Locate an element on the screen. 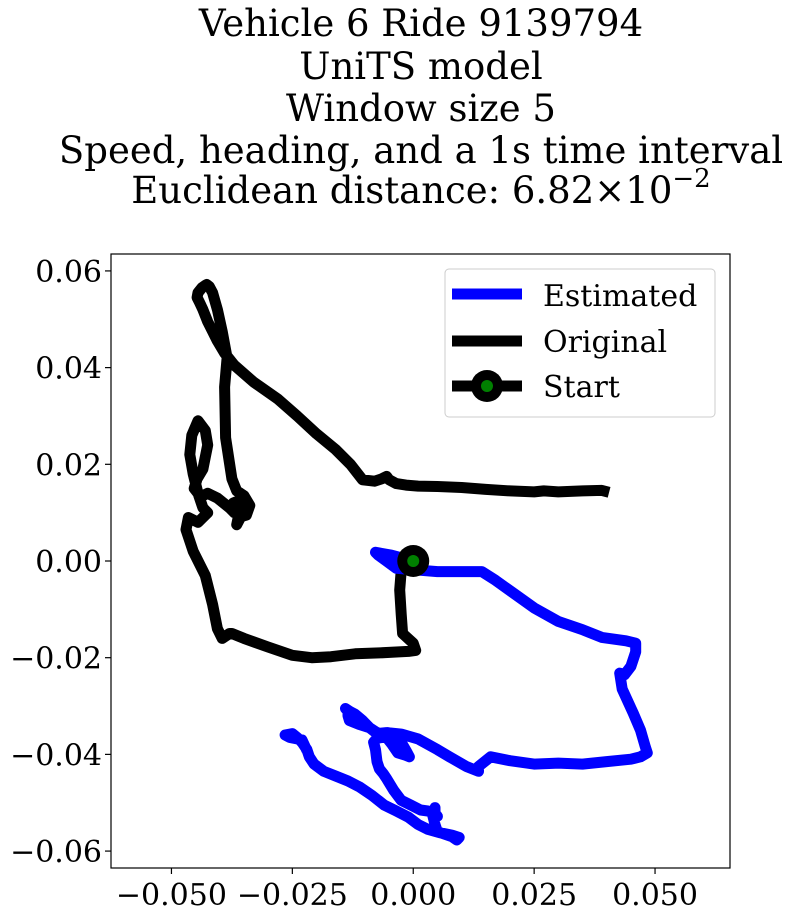 This screenshot has width=795, height=916. y-tick-label: 0.02 is located at coordinates (68, 465).